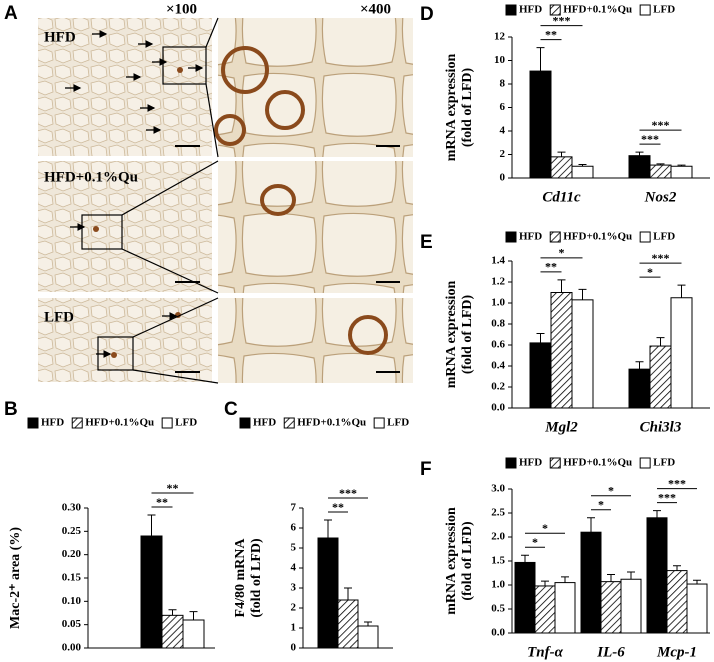  What do you see at coordinates (231, 409) in the screenshot?
I see `panel-letter: C` at bounding box center [231, 409].